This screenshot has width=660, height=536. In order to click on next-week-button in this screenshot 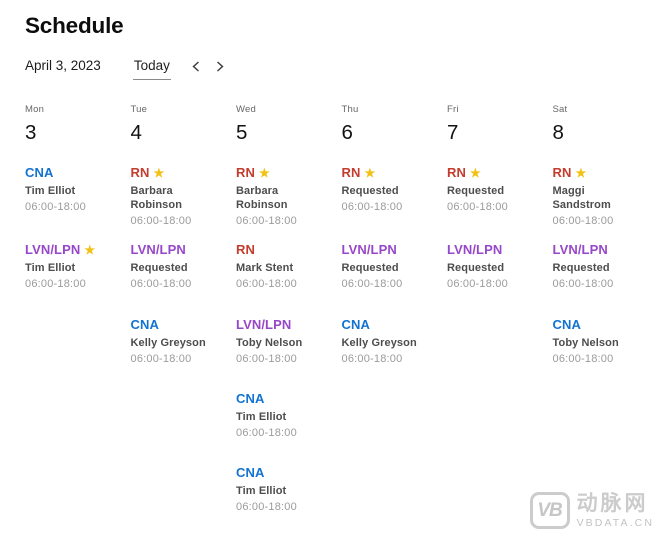, I will do `click(220, 66)`.